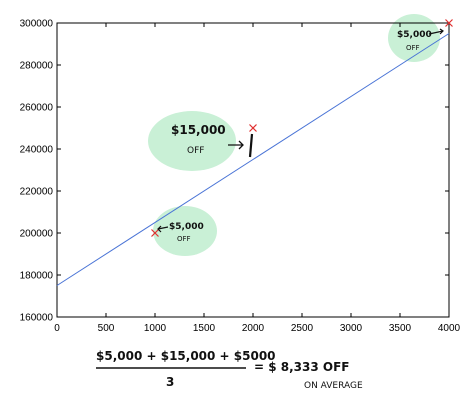 This screenshot has width=470, height=416. What do you see at coordinates (414, 35) in the screenshot?
I see `annotation-3-top: $5,000` at bounding box center [414, 35].